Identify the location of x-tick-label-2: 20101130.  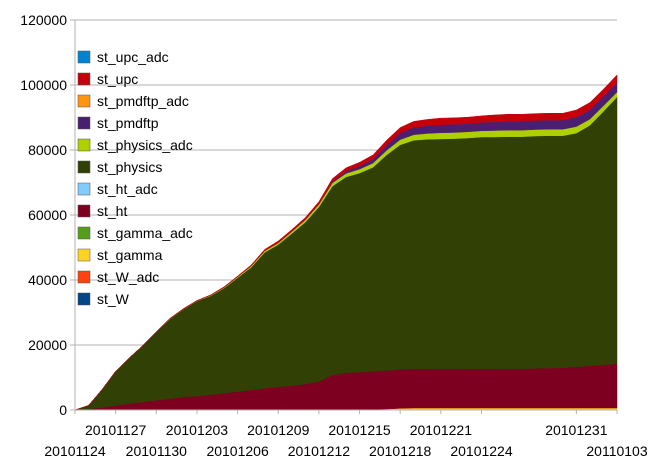
(156, 451).